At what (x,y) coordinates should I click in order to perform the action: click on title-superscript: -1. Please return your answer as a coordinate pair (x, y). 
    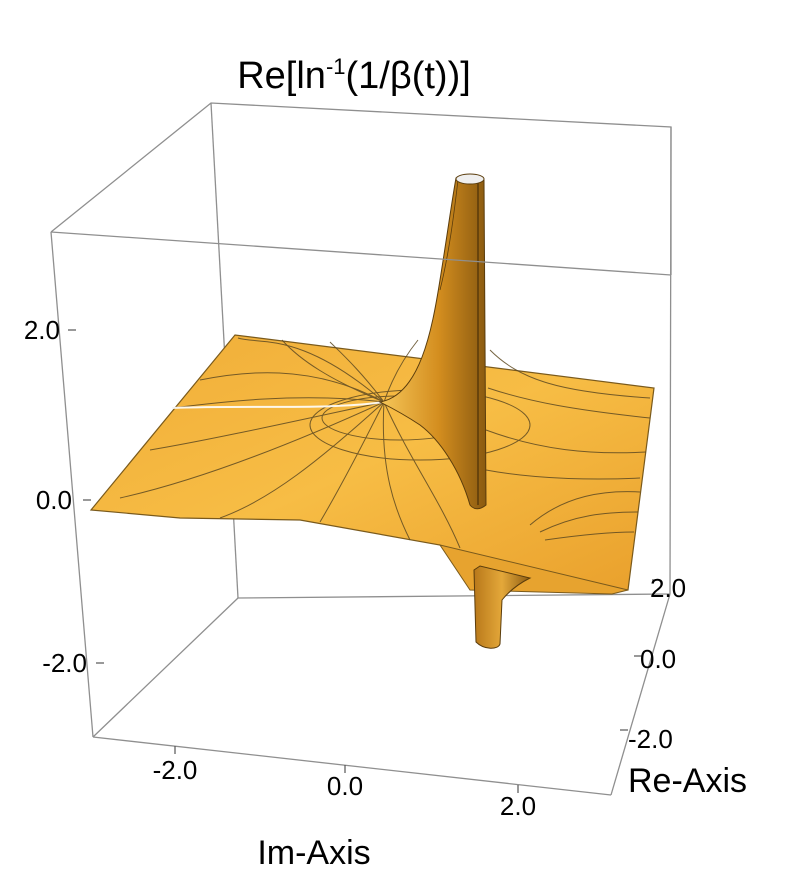
    Looking at the image, I should click on (336, 66).